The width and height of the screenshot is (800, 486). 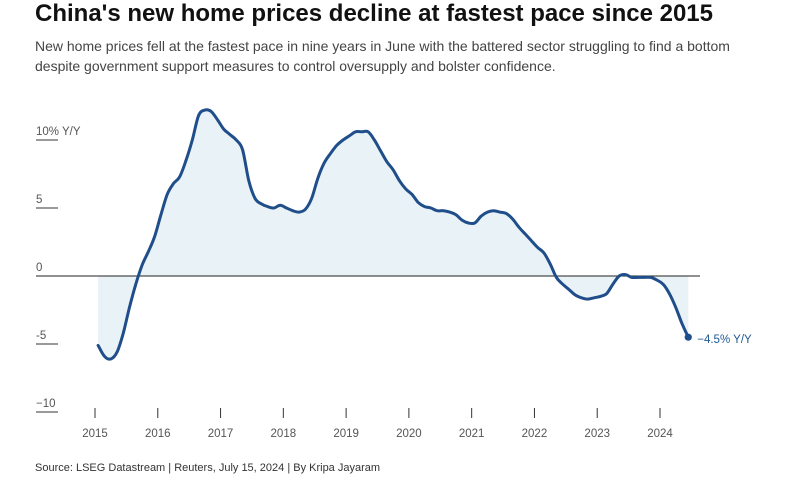 What do you see at coordinates (472, 434) in the screenshot?
I see `x-tick-label: 2021` at bounding box center [472, 434].